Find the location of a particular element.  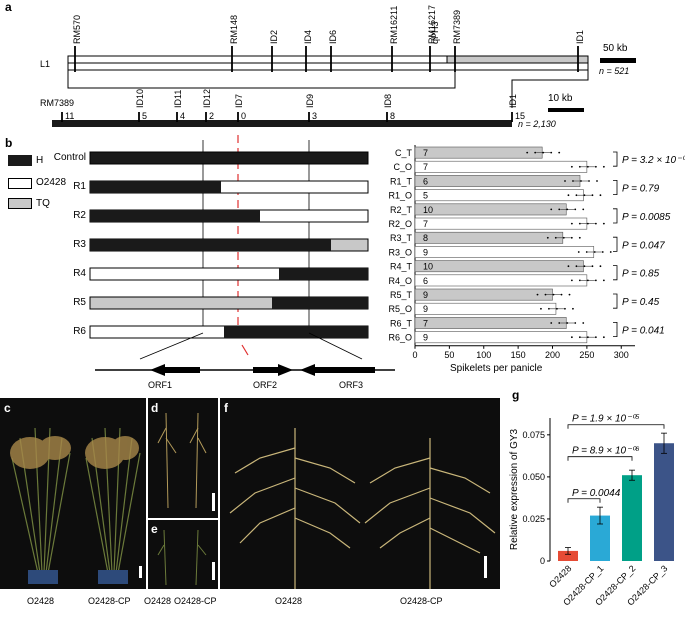

map2-recombinant-count: 11 is located at coordinates (70, 116).